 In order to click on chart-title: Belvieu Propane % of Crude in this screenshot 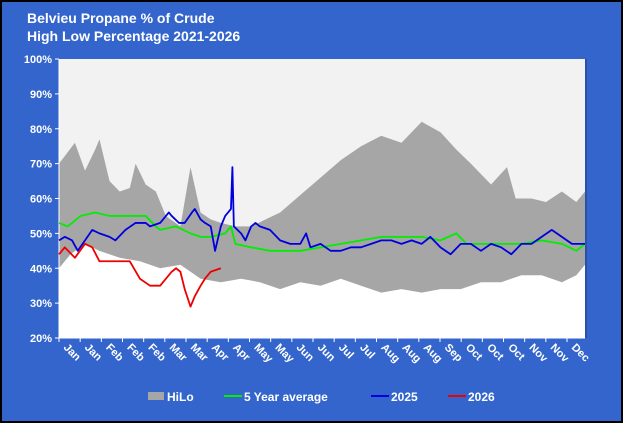, I will do `click(121, 18)`.